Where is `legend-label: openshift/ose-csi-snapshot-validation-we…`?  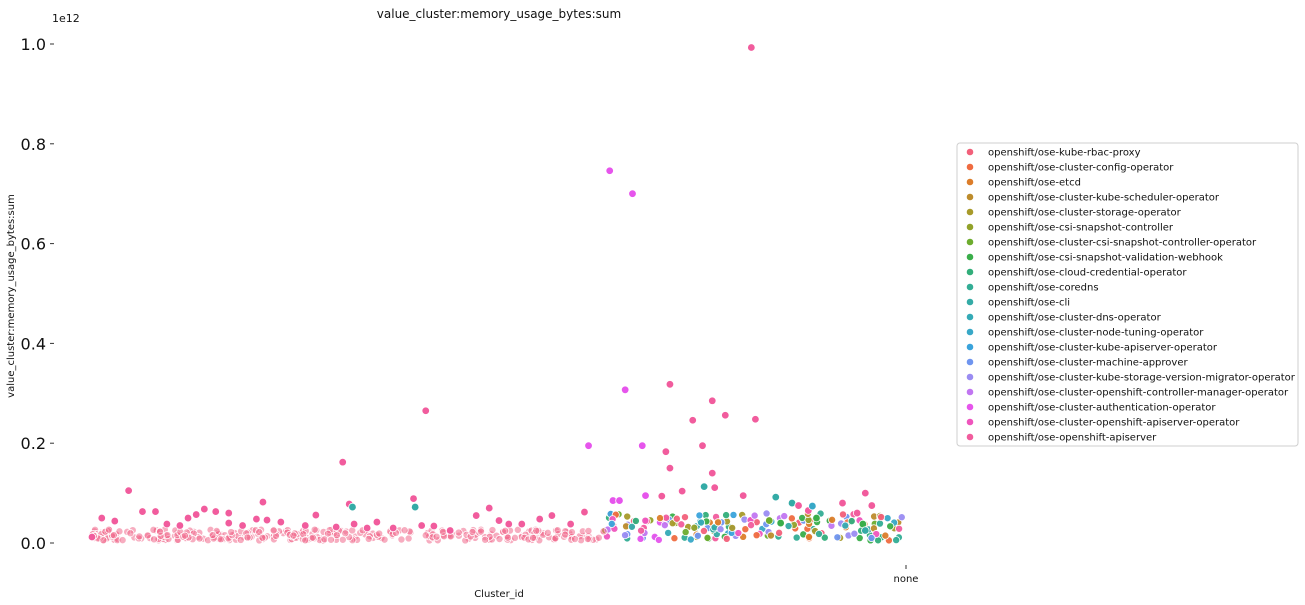 legend-label: openshift/ose-csi-snapshot-validation-we… is located at coordinates (1105, 258).